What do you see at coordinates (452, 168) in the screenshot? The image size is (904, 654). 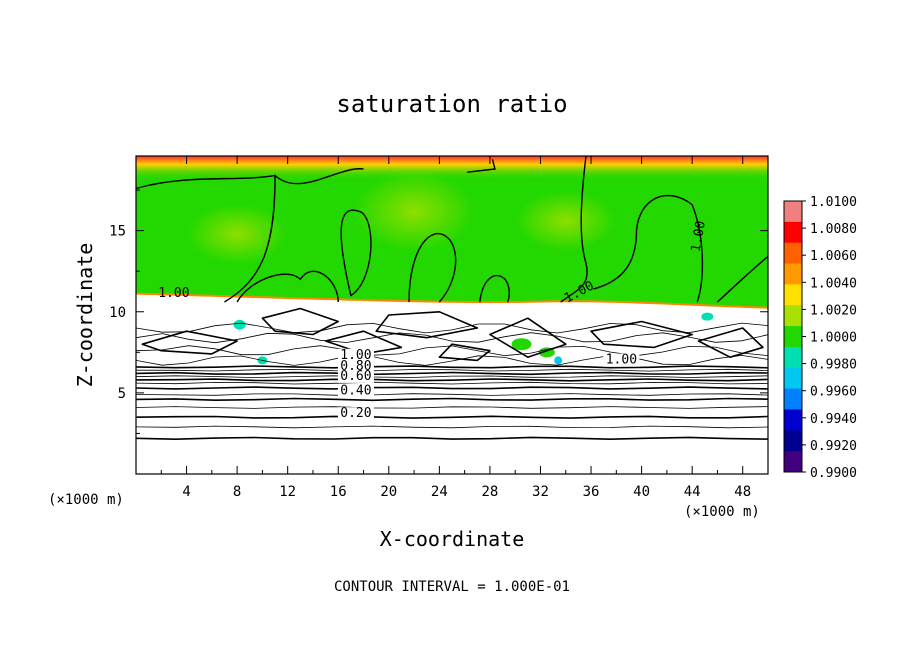 I see `supersaturated-band` at bounding box center [452, 168].